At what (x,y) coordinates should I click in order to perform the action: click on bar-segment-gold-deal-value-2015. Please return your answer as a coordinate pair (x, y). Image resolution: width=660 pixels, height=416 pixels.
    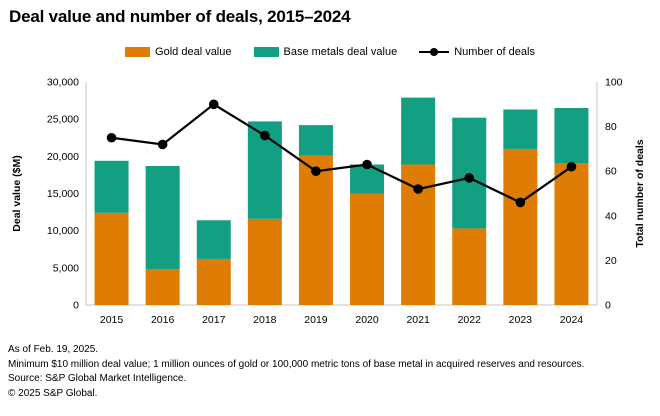
    Looking at the image, I should click on (111, 258).